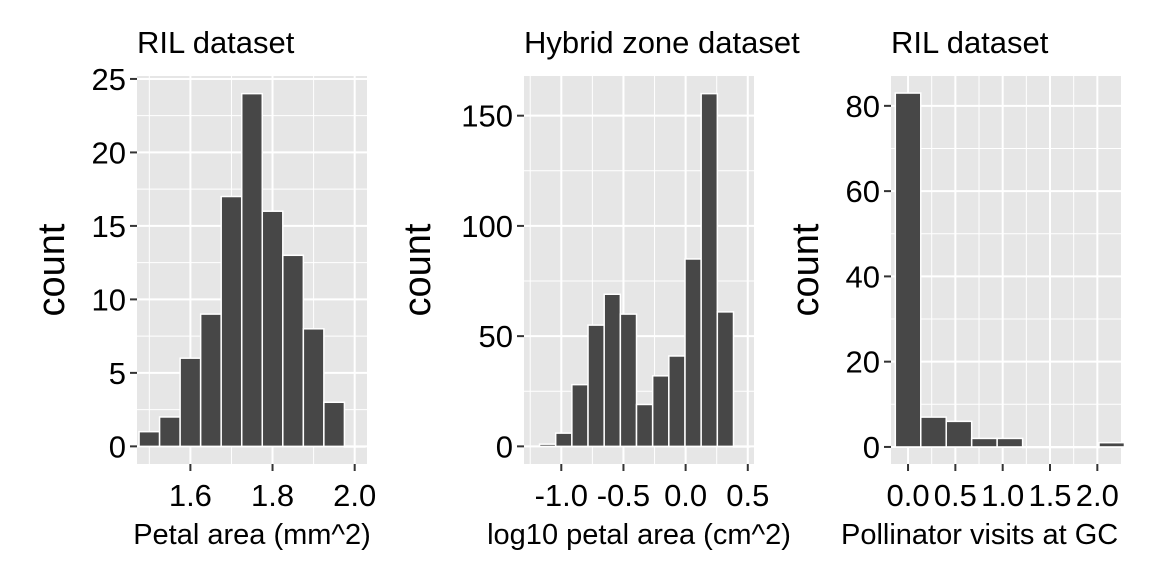  I want to click on y-tick-label: 5, so click(117, 373).